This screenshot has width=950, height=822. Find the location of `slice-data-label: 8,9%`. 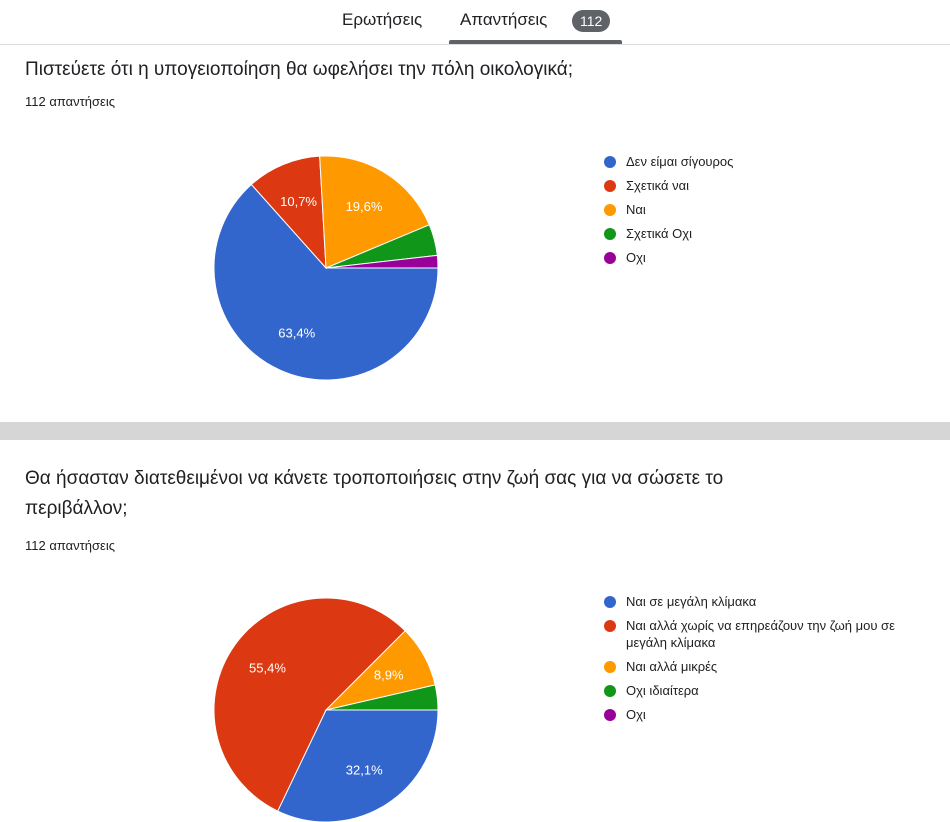

slice-data-label: 8,9% is located at coordinates (389, 674).